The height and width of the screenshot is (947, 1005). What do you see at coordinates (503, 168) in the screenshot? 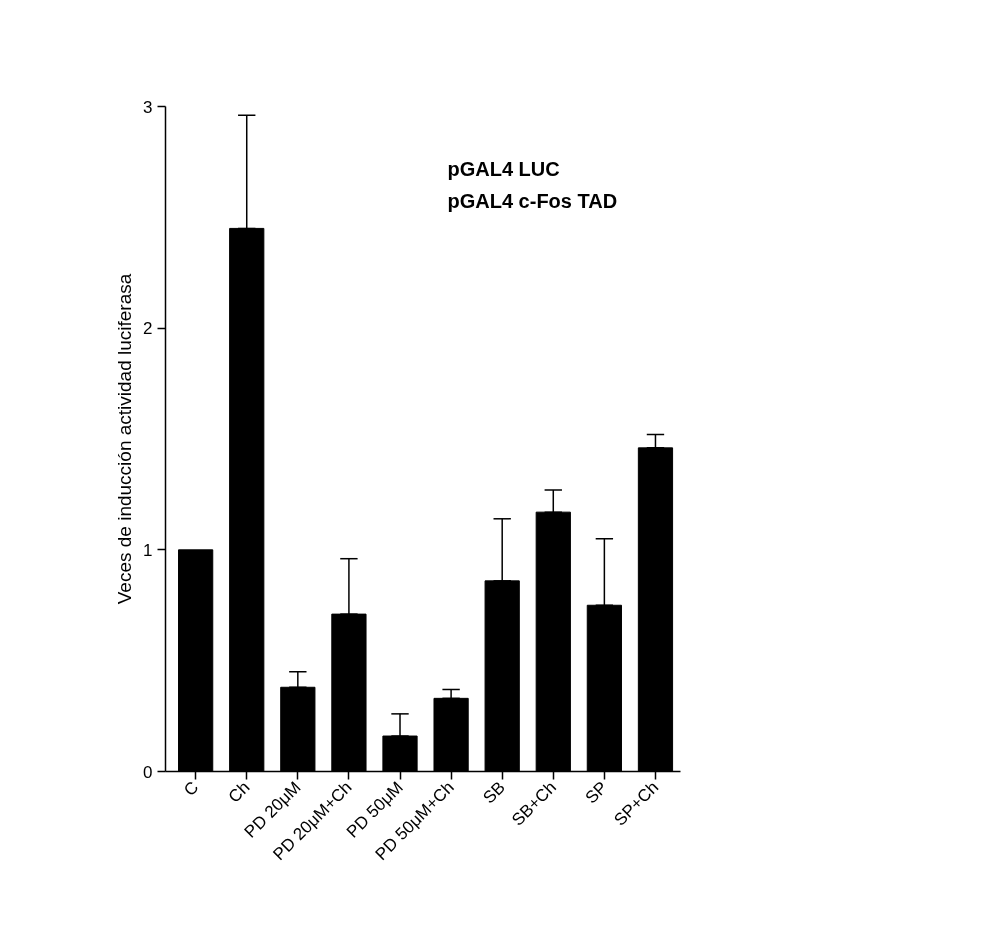
I see `annotation: pGAL4 LUC` at bounding box center [503, 168].